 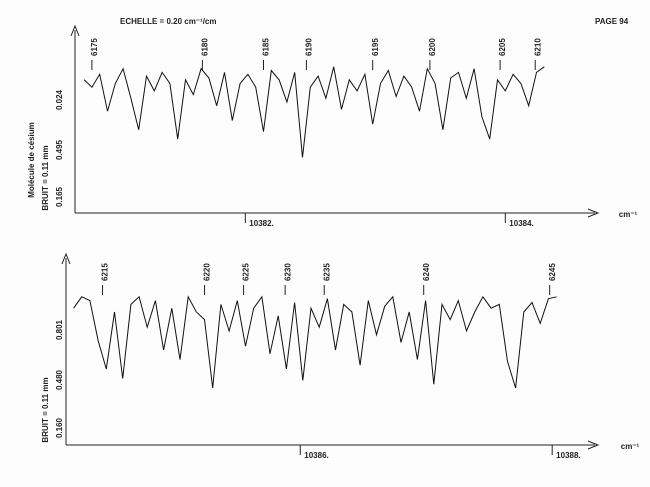 What do you see at coordinates (309, 47) in the screenshot?
I see `line-label: 6190` at bounding box center [309, 47].